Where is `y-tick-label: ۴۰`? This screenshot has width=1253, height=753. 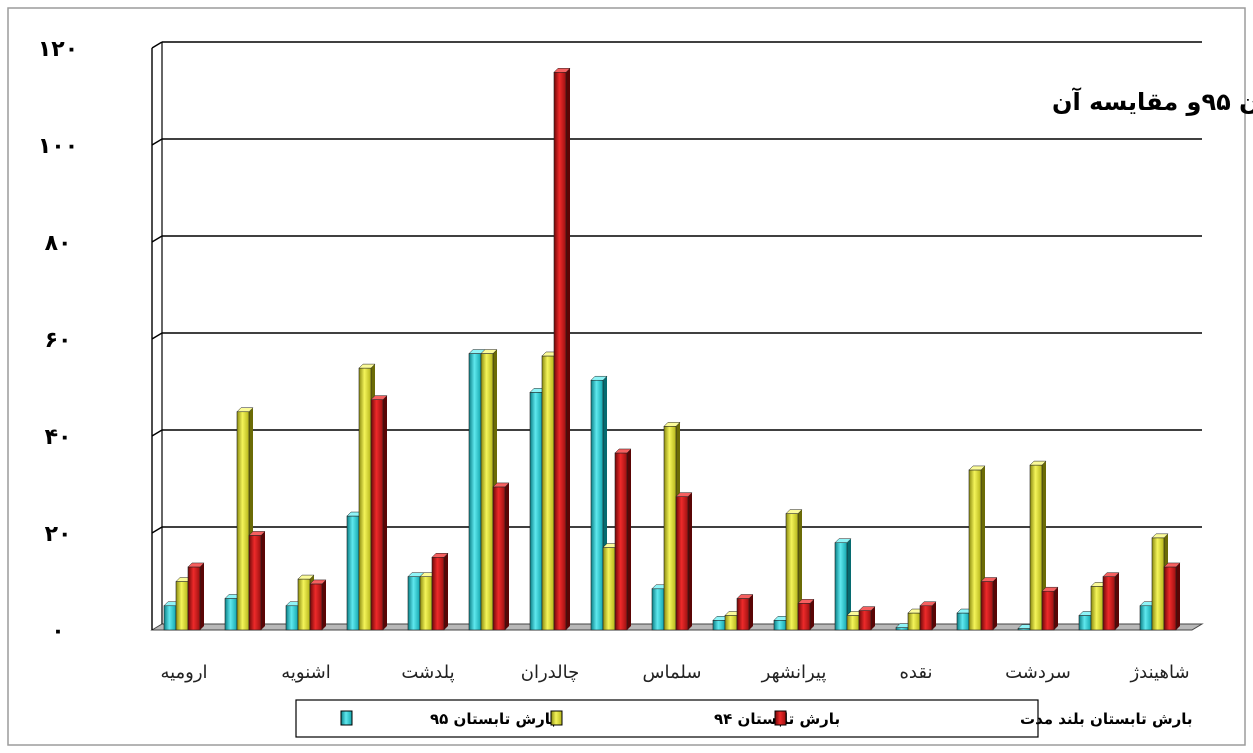
y-tick-label: ۴۰ is located at coordinates (58, 437).